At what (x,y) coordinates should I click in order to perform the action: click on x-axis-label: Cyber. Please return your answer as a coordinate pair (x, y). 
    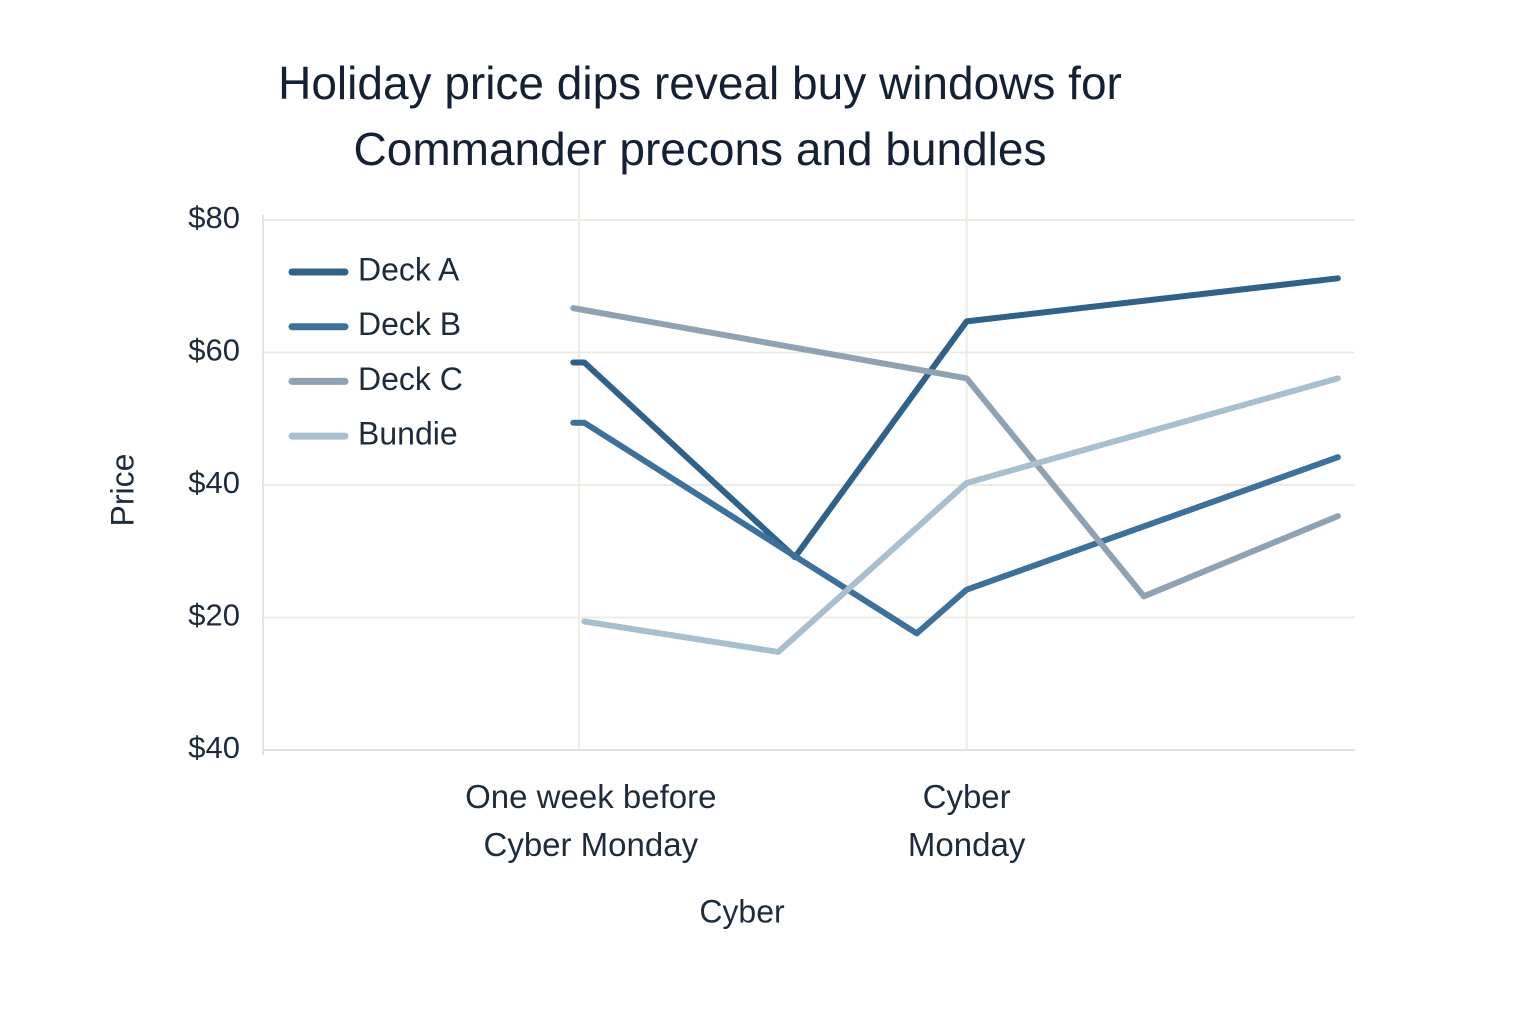
    Looking at the image, I should click on (742, 911).